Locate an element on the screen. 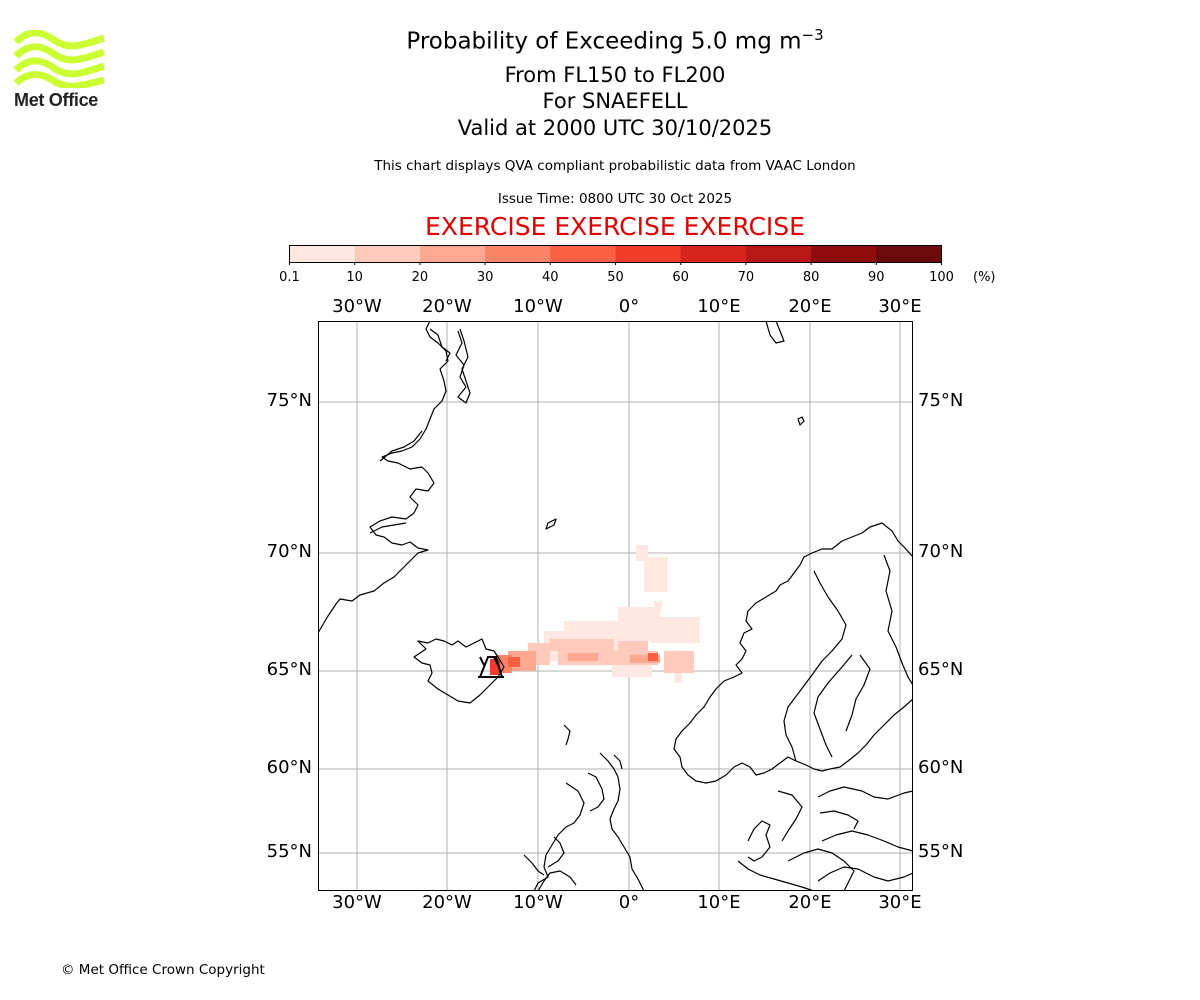 This screenshot has width=1200, height=1000. met-office-waves-icon is located at coordinates (60, 59).